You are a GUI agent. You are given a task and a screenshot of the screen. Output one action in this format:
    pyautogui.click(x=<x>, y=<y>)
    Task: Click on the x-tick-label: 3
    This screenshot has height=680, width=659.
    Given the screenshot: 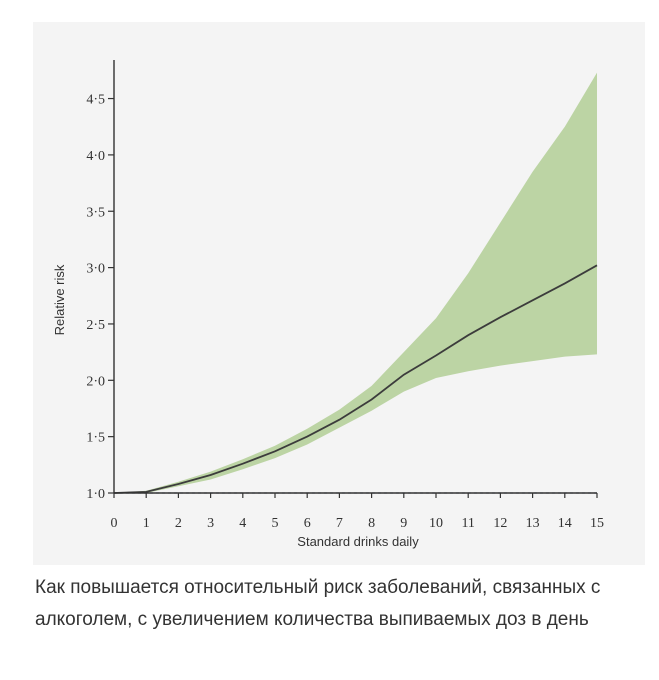 What is the action you would take?
    pyautogui.click(x=210, y=523)
    